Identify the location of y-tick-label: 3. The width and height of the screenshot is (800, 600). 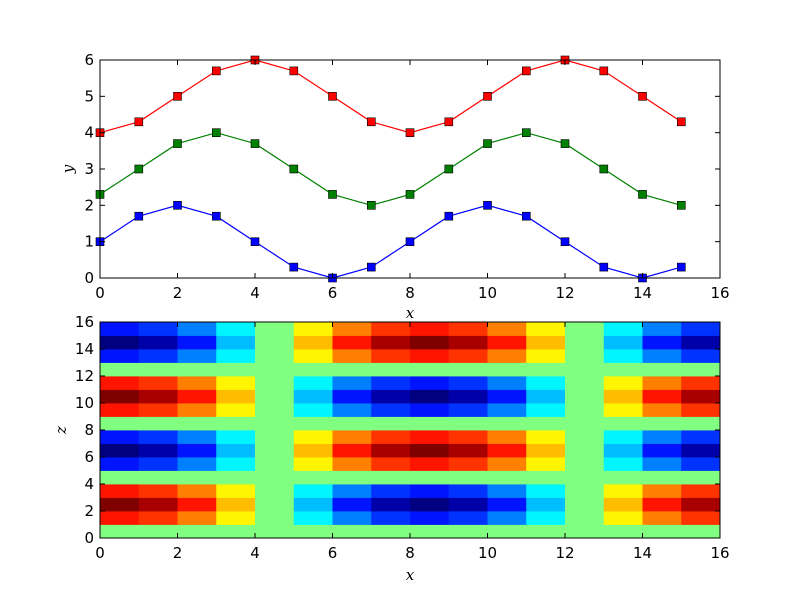
(89, 169).